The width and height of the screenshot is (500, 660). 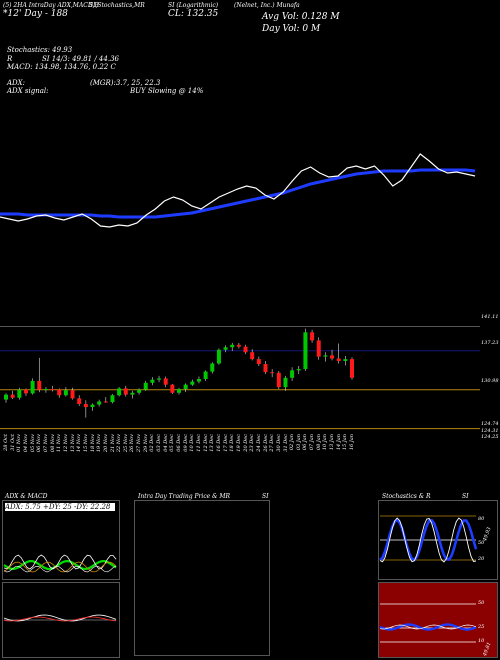 What do you see at coordinates (312, 442) in the screenshot?
I see `date-tick-label: 07 Jan` at bounding box center [312, 442].